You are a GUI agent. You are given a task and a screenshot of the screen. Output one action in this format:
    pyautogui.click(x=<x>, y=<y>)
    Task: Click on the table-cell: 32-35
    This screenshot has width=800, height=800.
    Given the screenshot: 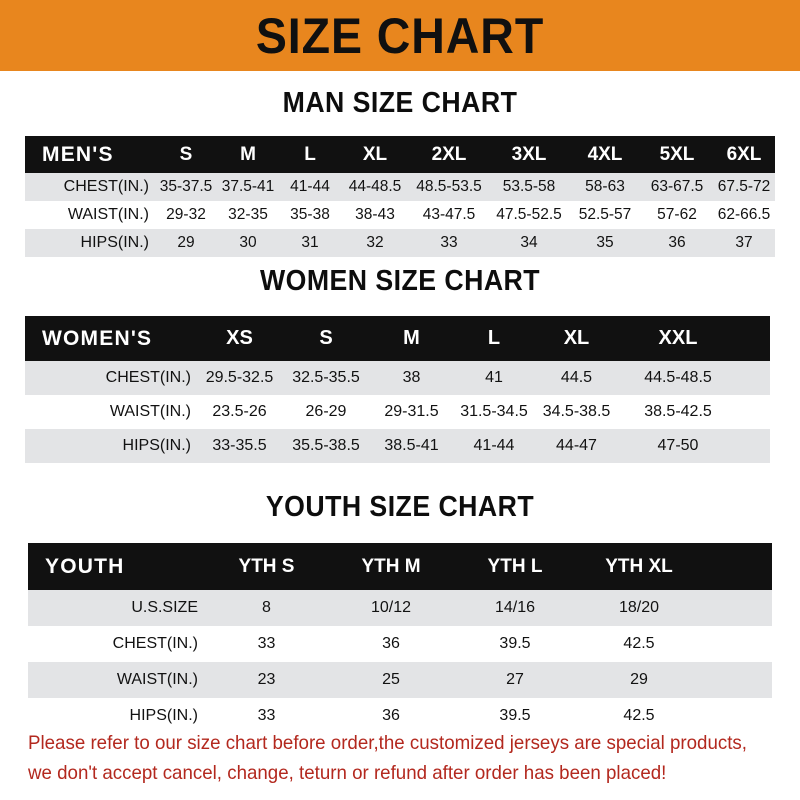 What is the action you would take?
    pyautogui.click(x=248, y=215)
    